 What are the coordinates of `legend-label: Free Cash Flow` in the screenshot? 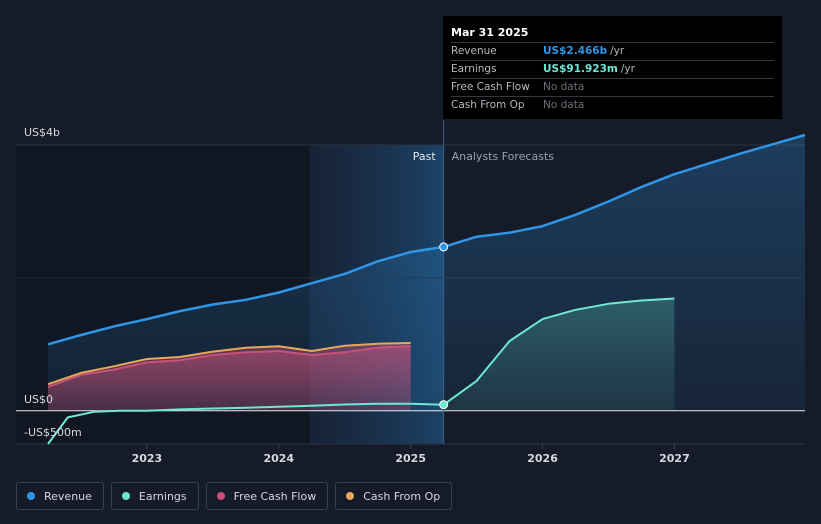 It's located at (275, 496).